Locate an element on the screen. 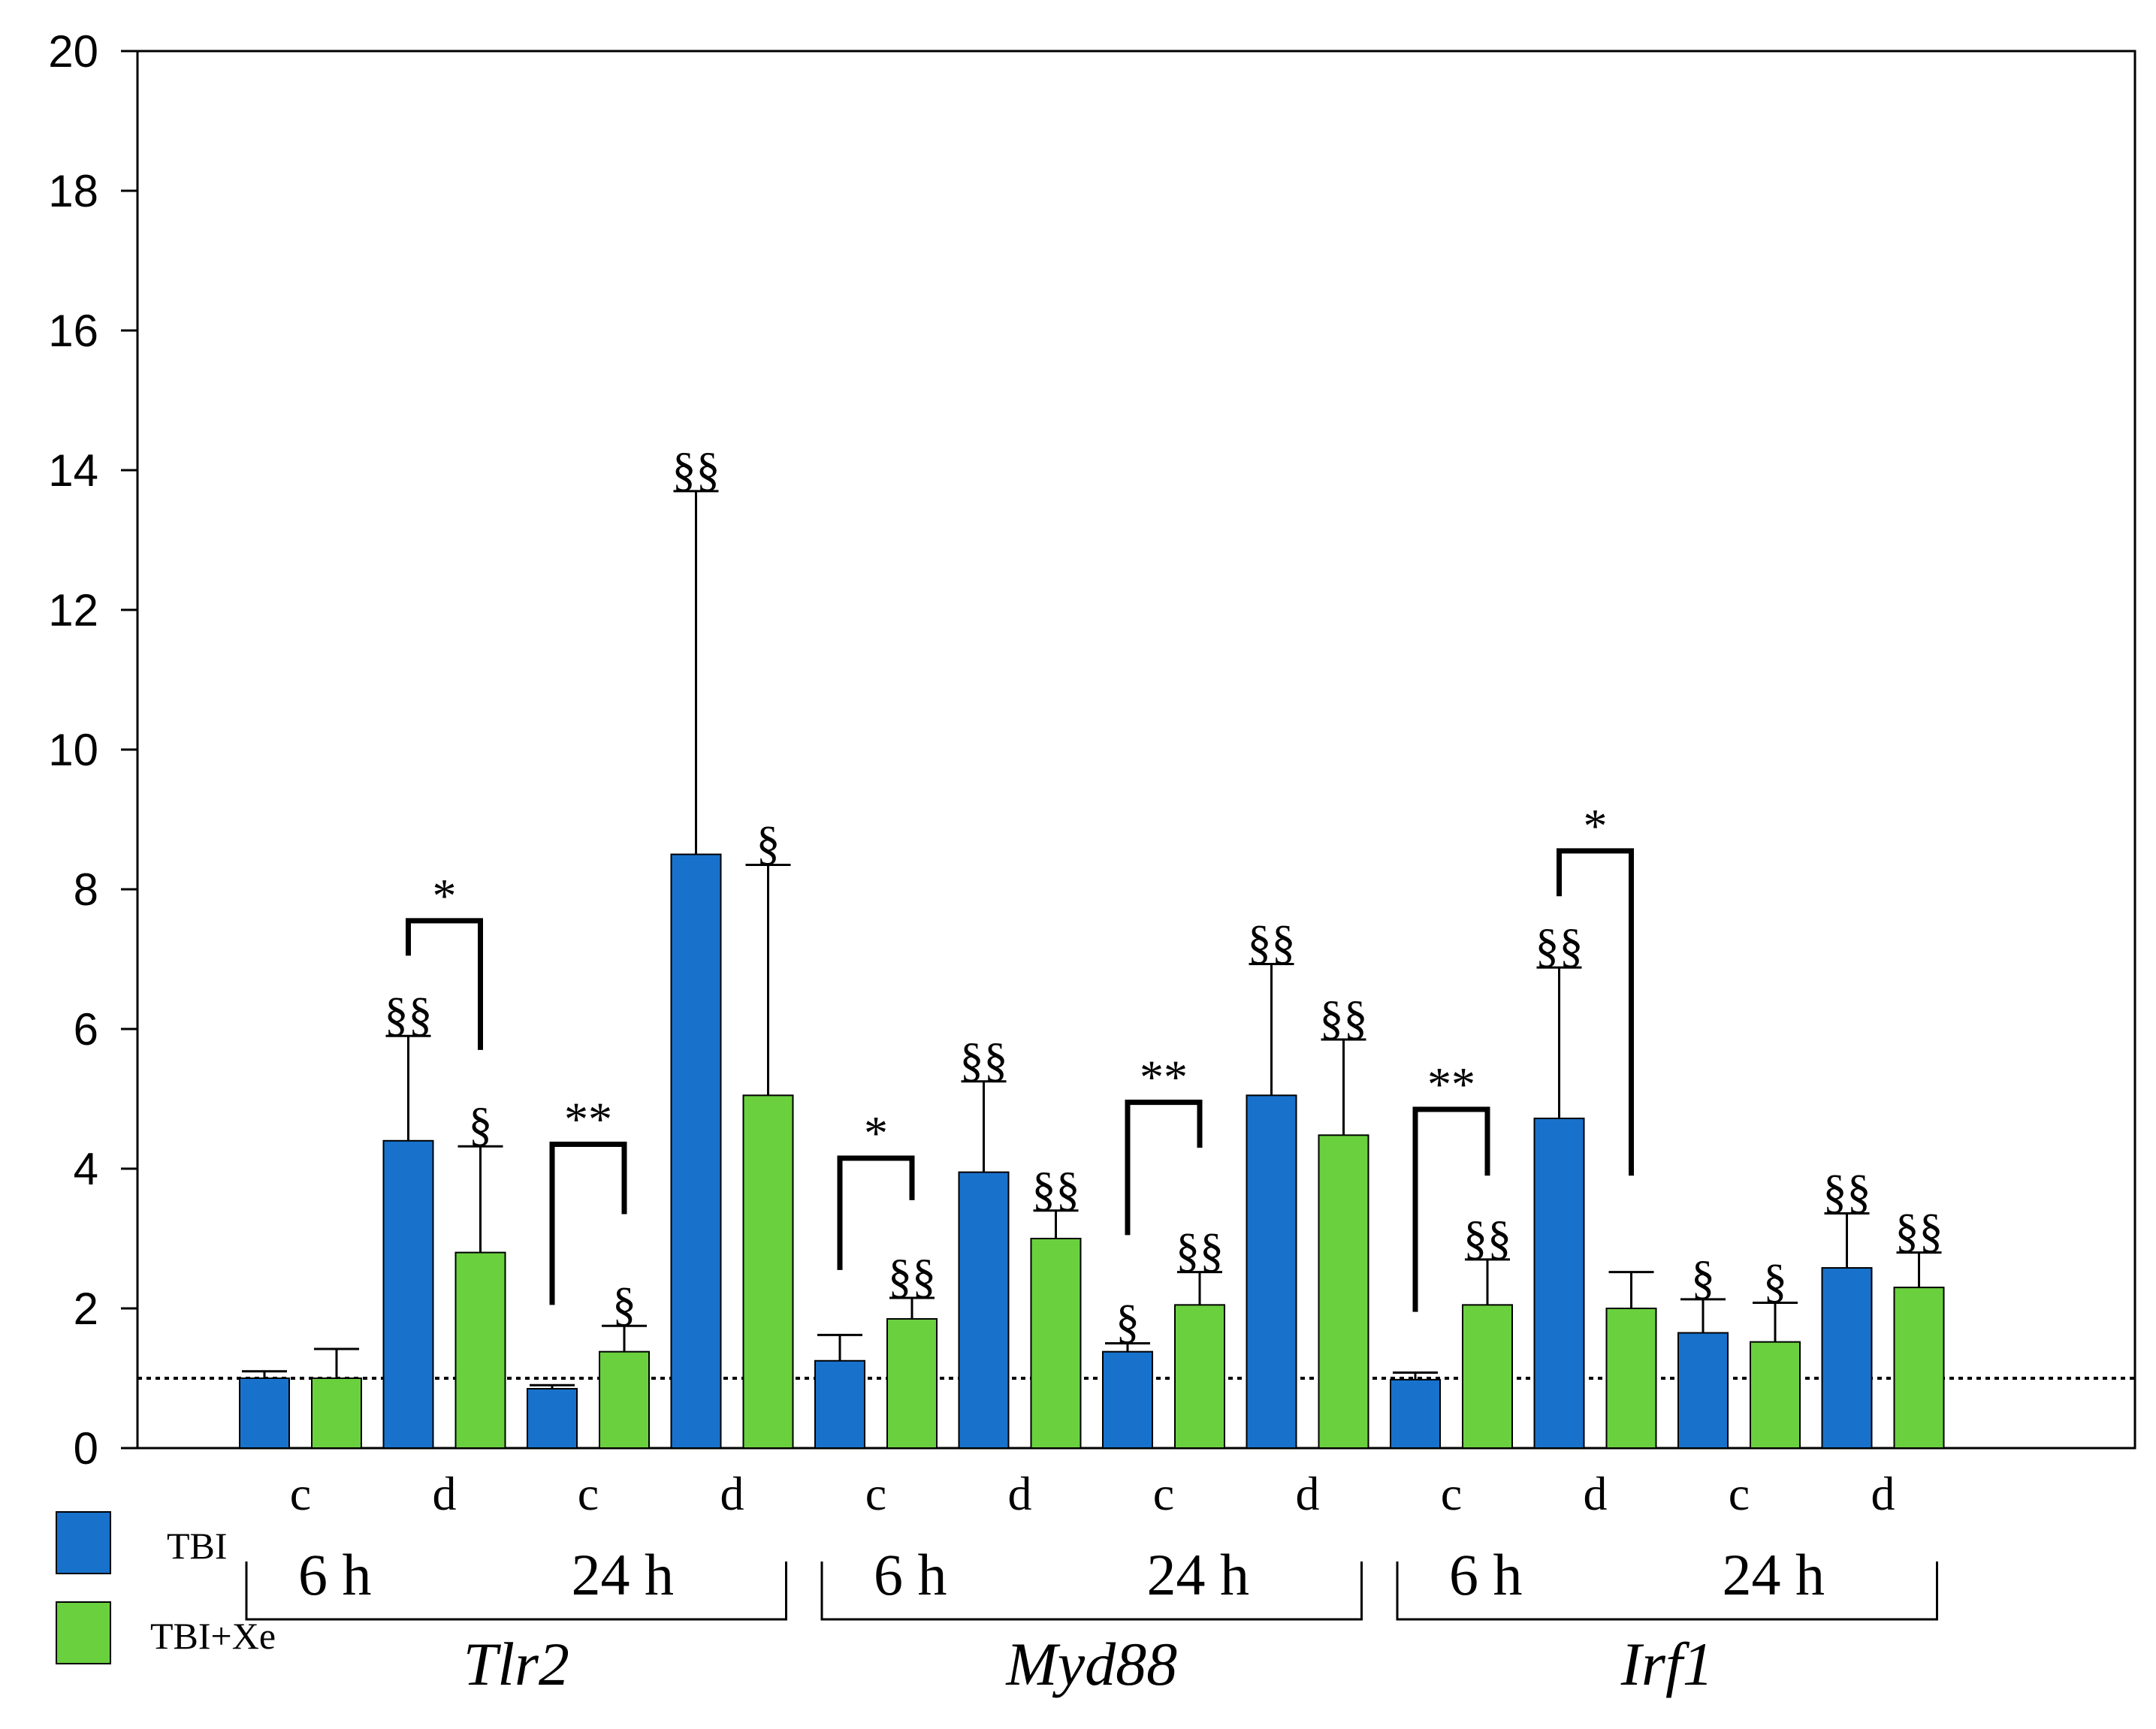 The image size is (2156, 1729). legend-label: TBI+Xe is located at coordinates (213, 1636).